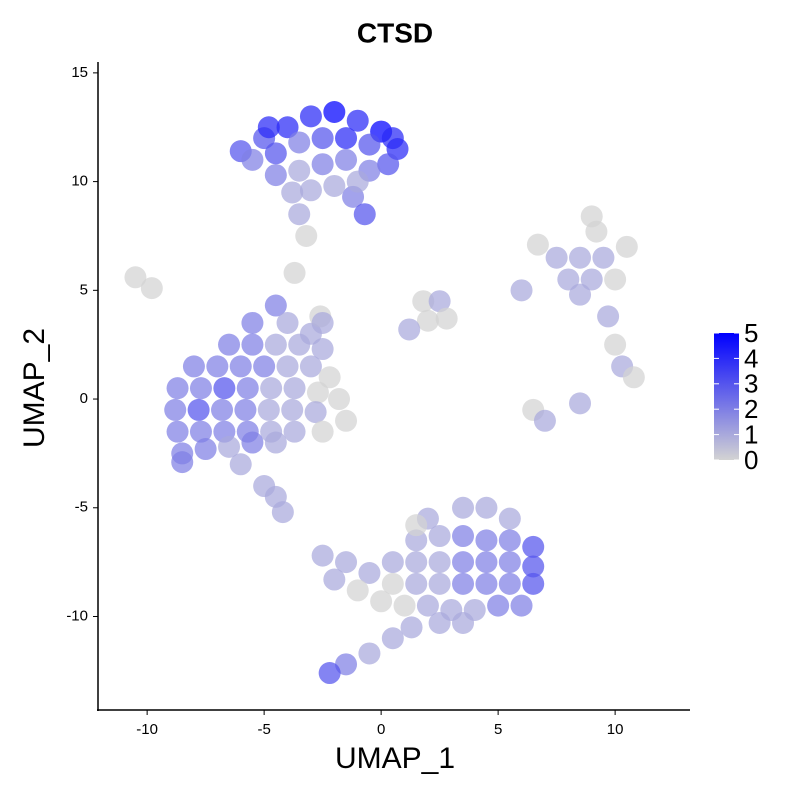 The width and height of the screenshot is (800, 800). What do you see at coordinates (381, 729) in the screenshot?
I see `x-tick-label: 0` at bounding box center [381, 729].